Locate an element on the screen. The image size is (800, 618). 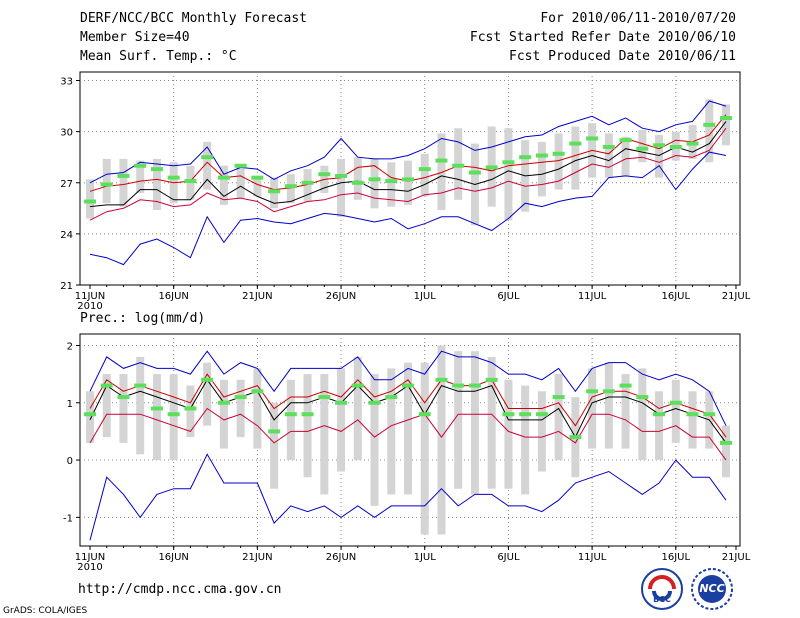
forecast-produced-label: Fcst Produced Date 2010/06/11 is located at coordinates (622, 56).